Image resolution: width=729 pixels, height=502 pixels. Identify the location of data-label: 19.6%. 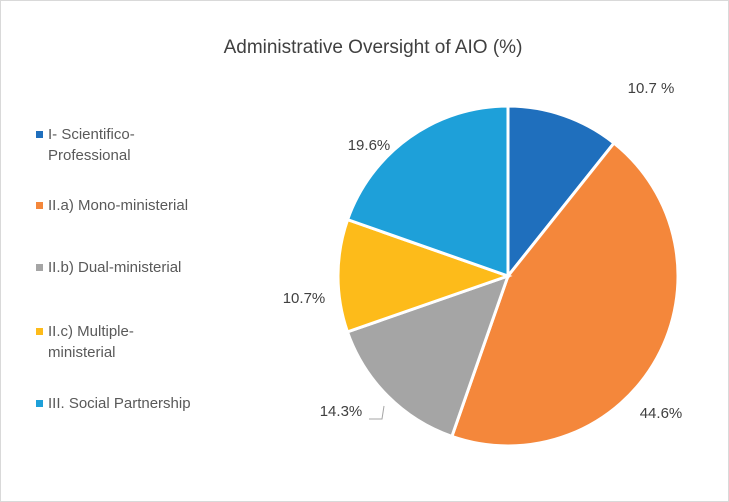
(369, 145).